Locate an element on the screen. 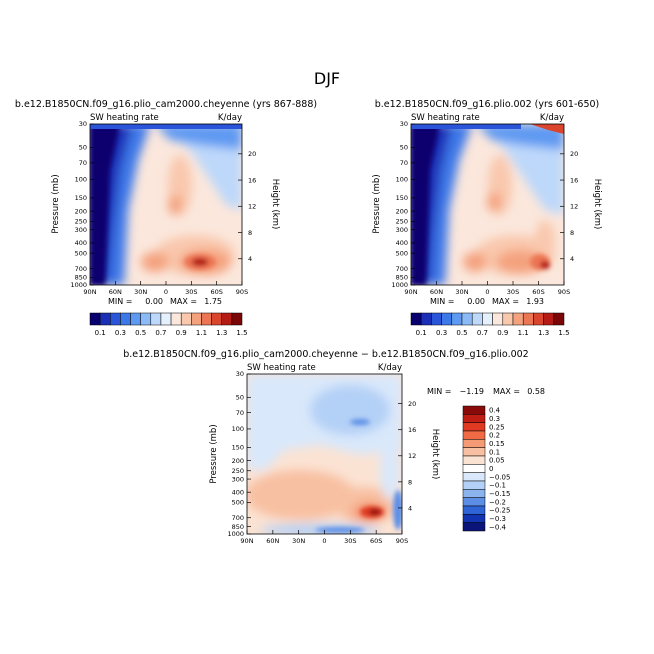 The image size is (654, 654). panel-c-colorbar-label: −0.05 is located at coordinates (499, 477).